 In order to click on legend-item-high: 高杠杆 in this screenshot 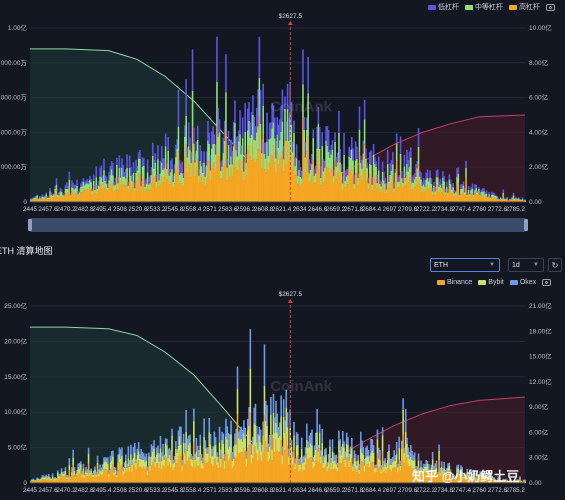, I will do `click(524, 7)`.